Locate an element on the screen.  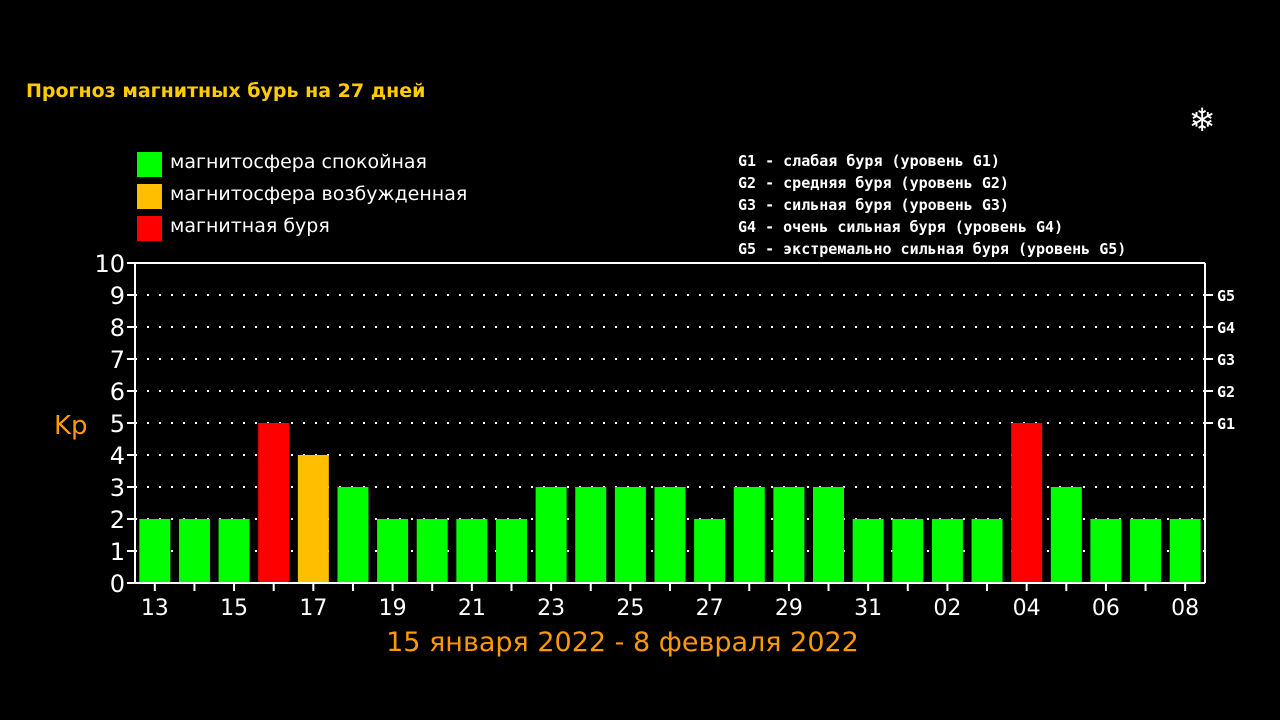
y-tick-label-0: 0 is located at coordinates (117, 584).